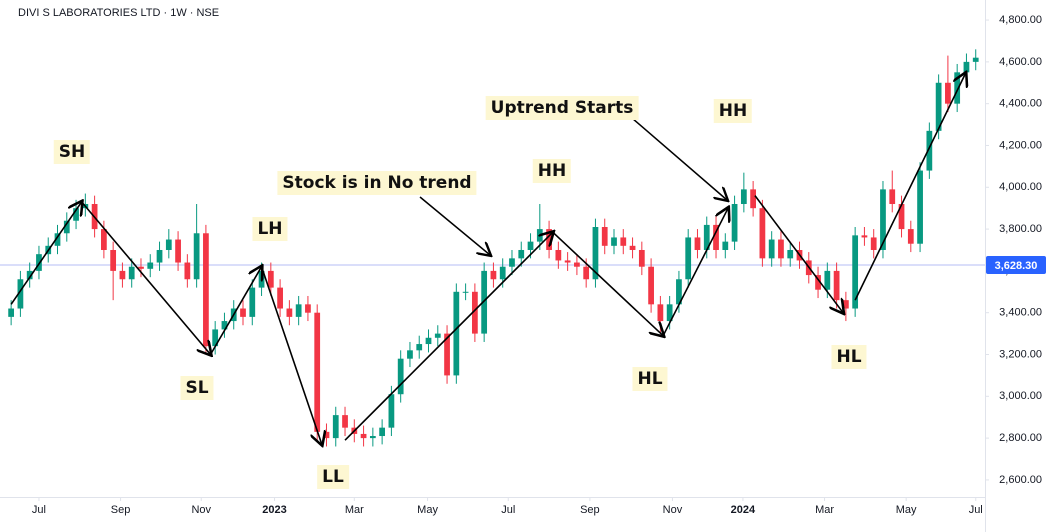 This screenshot has width=1058, height=532. I want to click on annotation: SL, so click(197, 388).